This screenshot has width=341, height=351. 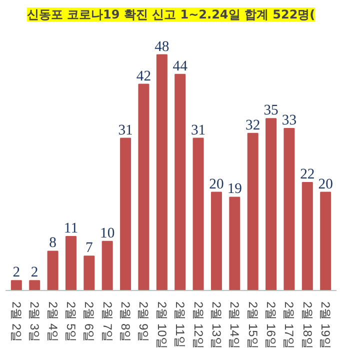 I want to click on data-label: 32, so click(x=253, y=125).